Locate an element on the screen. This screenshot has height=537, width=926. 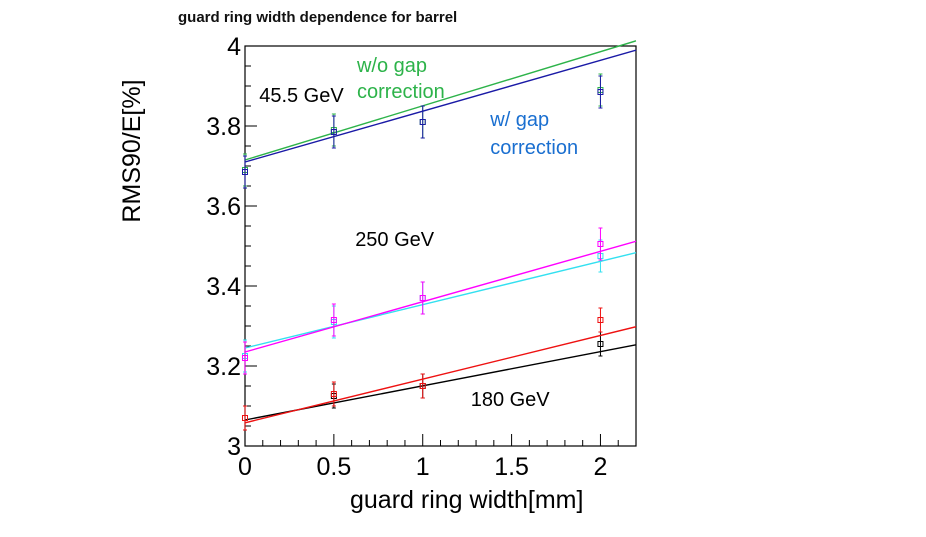
x-tick-label: 0 is located at coordinates (245, 467).